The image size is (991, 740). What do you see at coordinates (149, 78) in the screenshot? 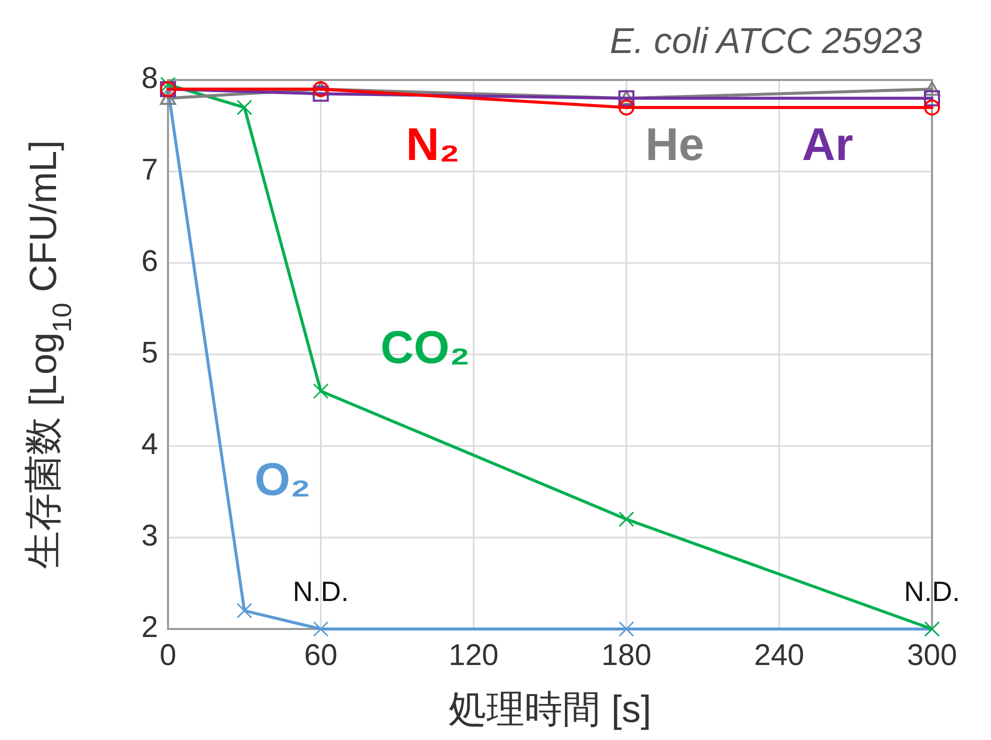
I see `y-tick-label: 8` at bounding box center [149, 78].